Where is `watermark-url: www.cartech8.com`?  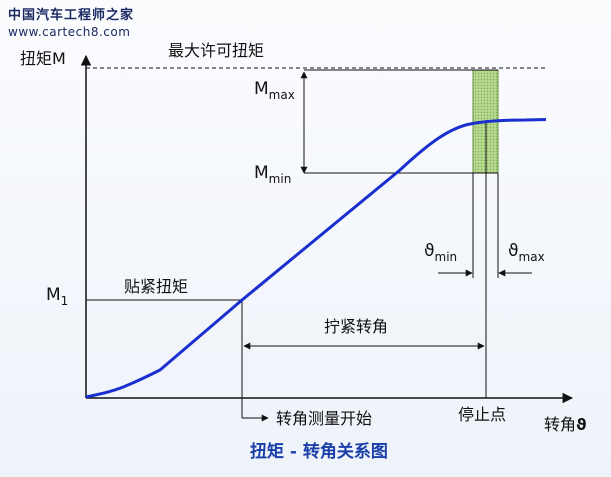 watermark-url: www.cartech8.com is located at coordinates (69, 32).